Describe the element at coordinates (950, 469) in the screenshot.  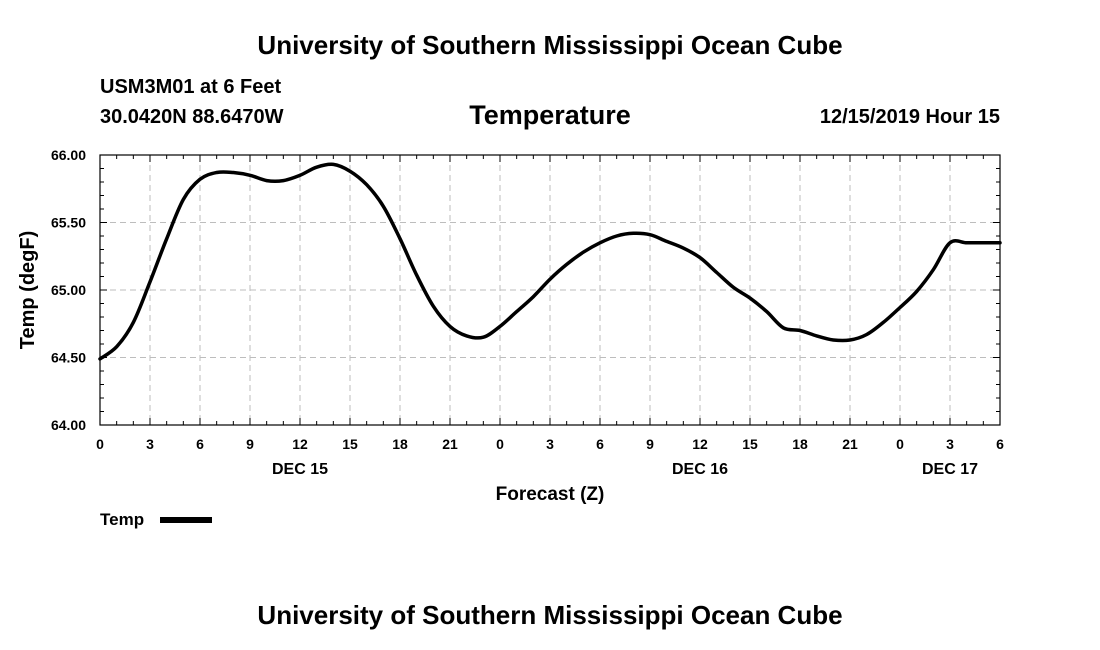
I see `date-label: DEC 17` at that location.